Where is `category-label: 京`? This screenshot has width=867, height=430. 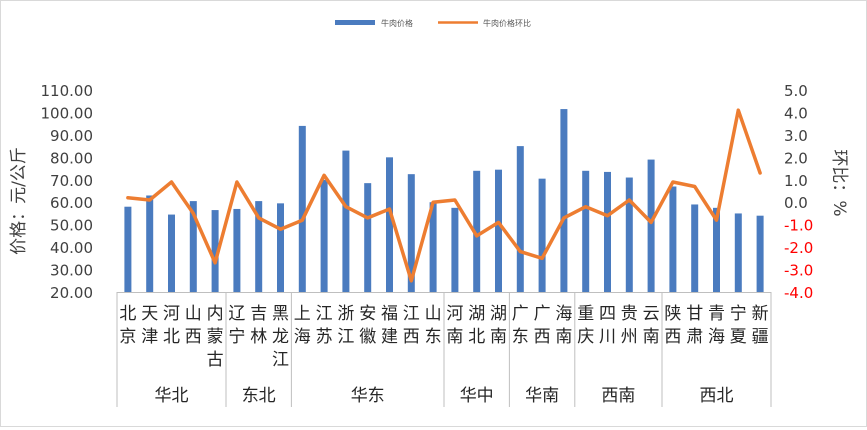 category-label: 京 is located at coordinates (127, 337).